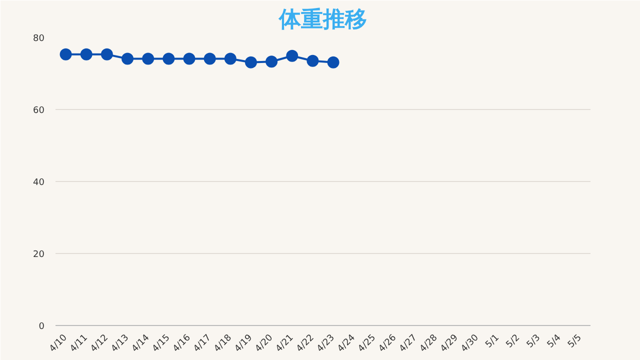  What do you see at coordinates (513, 341) in the screenshot?
I see `x-tick-label: 5/2` at bounding box center [513, 341].